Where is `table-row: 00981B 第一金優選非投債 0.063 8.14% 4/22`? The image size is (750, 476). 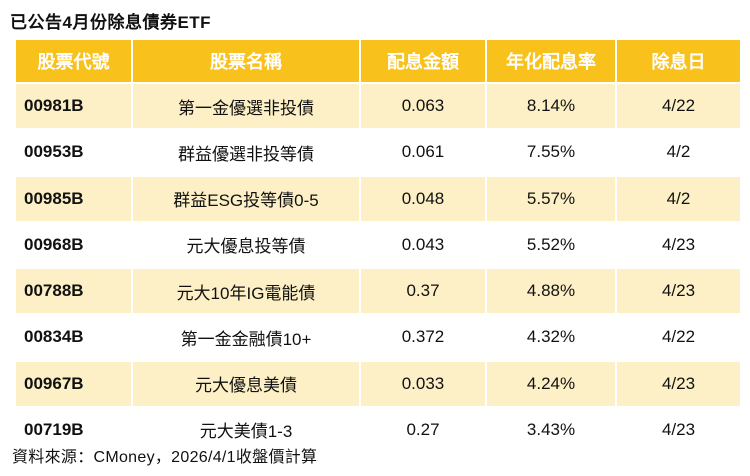 table-row: 00981B 第一金優選非投債 0.063 8.14% 4/22 is located at coordinates (378, 105).